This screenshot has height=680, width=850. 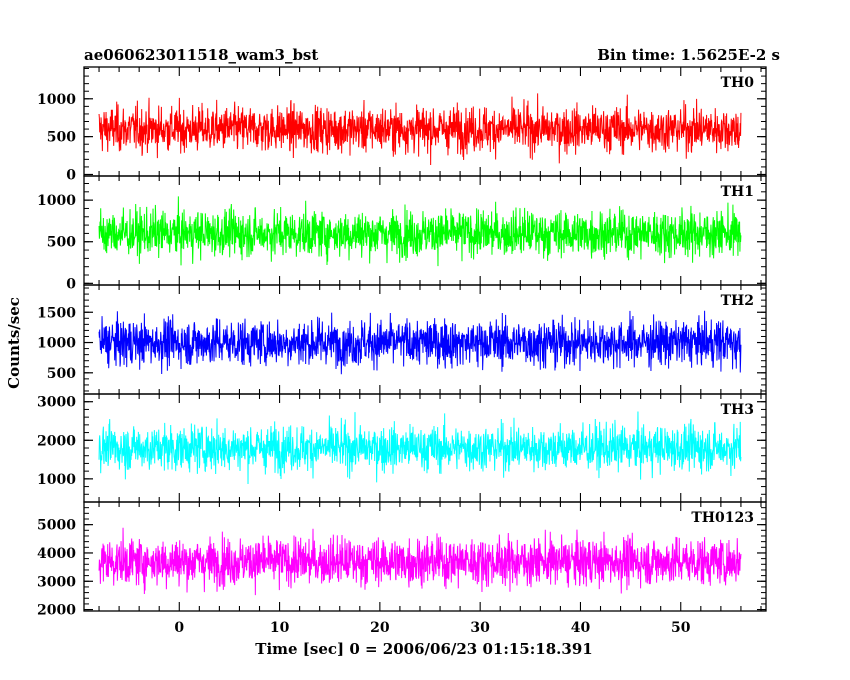 I want to click on panel-label: TH3, so click(x=737, y=410).